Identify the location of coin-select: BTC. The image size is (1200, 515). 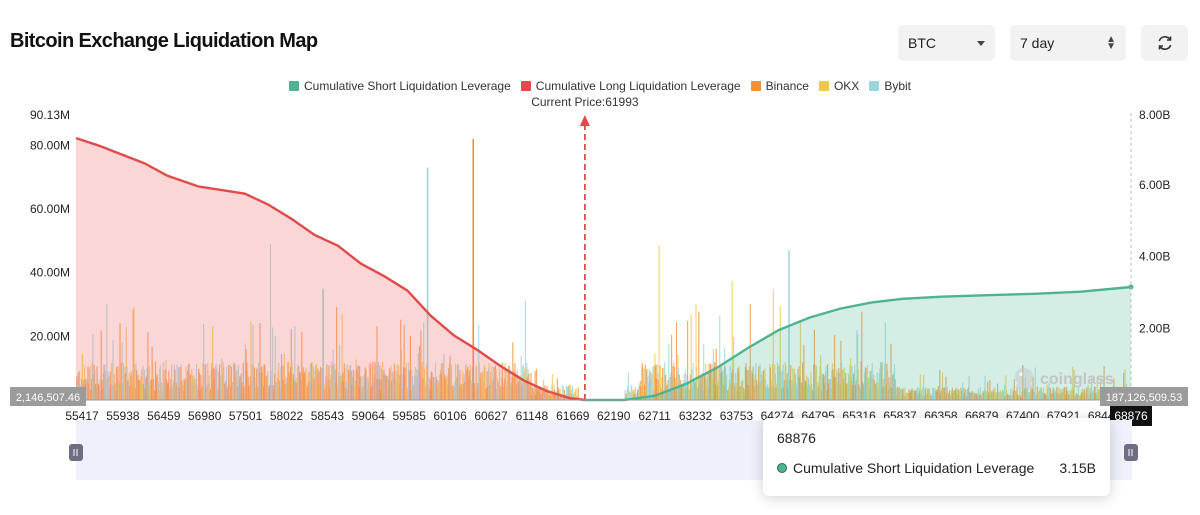
(946, 43).